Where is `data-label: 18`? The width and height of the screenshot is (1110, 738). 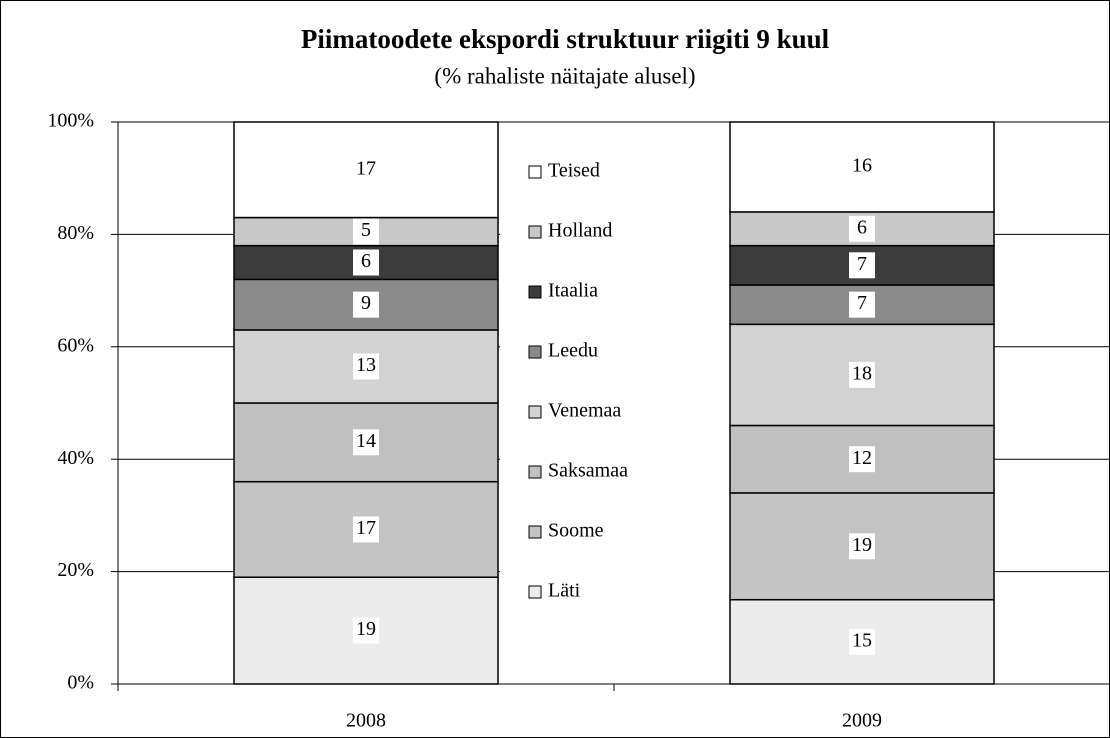 data-label: 18 is located at coordinates (862, 373).